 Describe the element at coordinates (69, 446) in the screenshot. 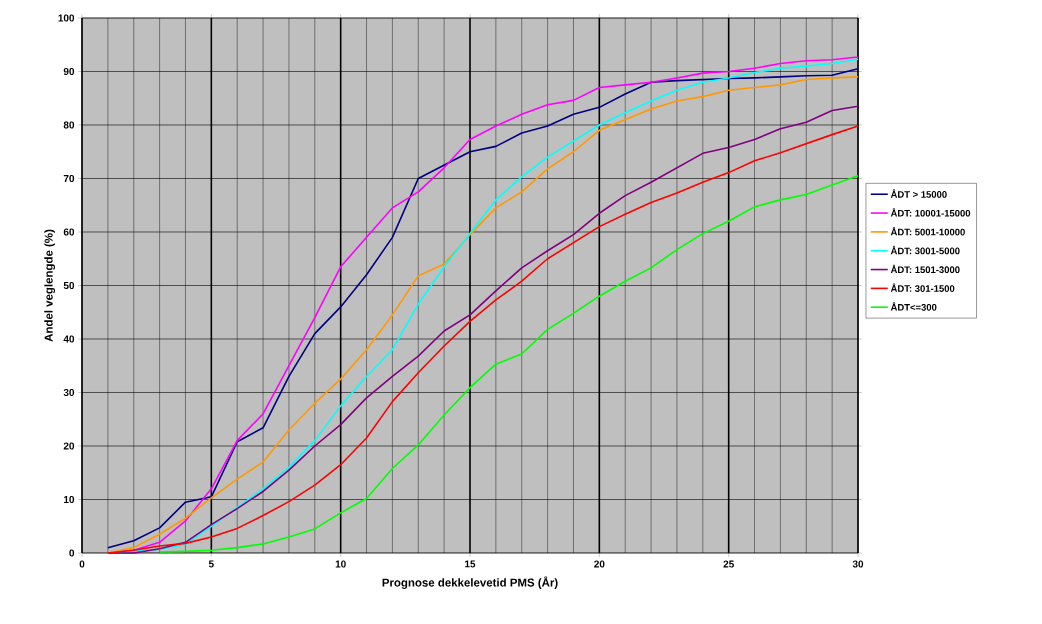

I see `y-tick-label: 20` at that location.